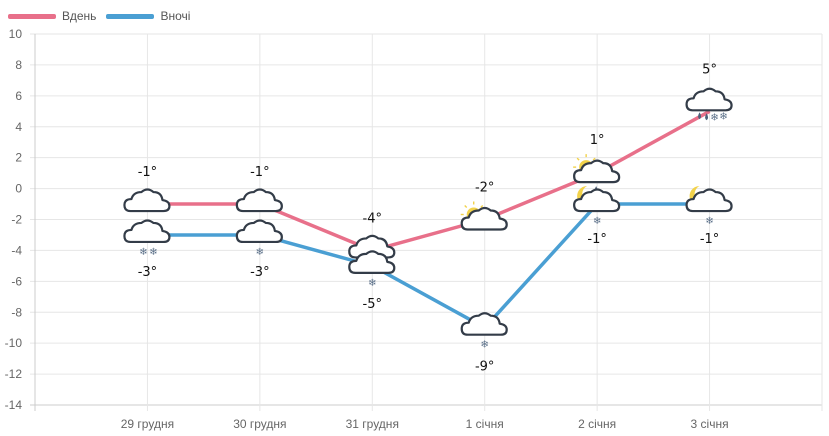  I want to click on cloud-rain-snow-icon: ❄ ❄, so click(709, 105).